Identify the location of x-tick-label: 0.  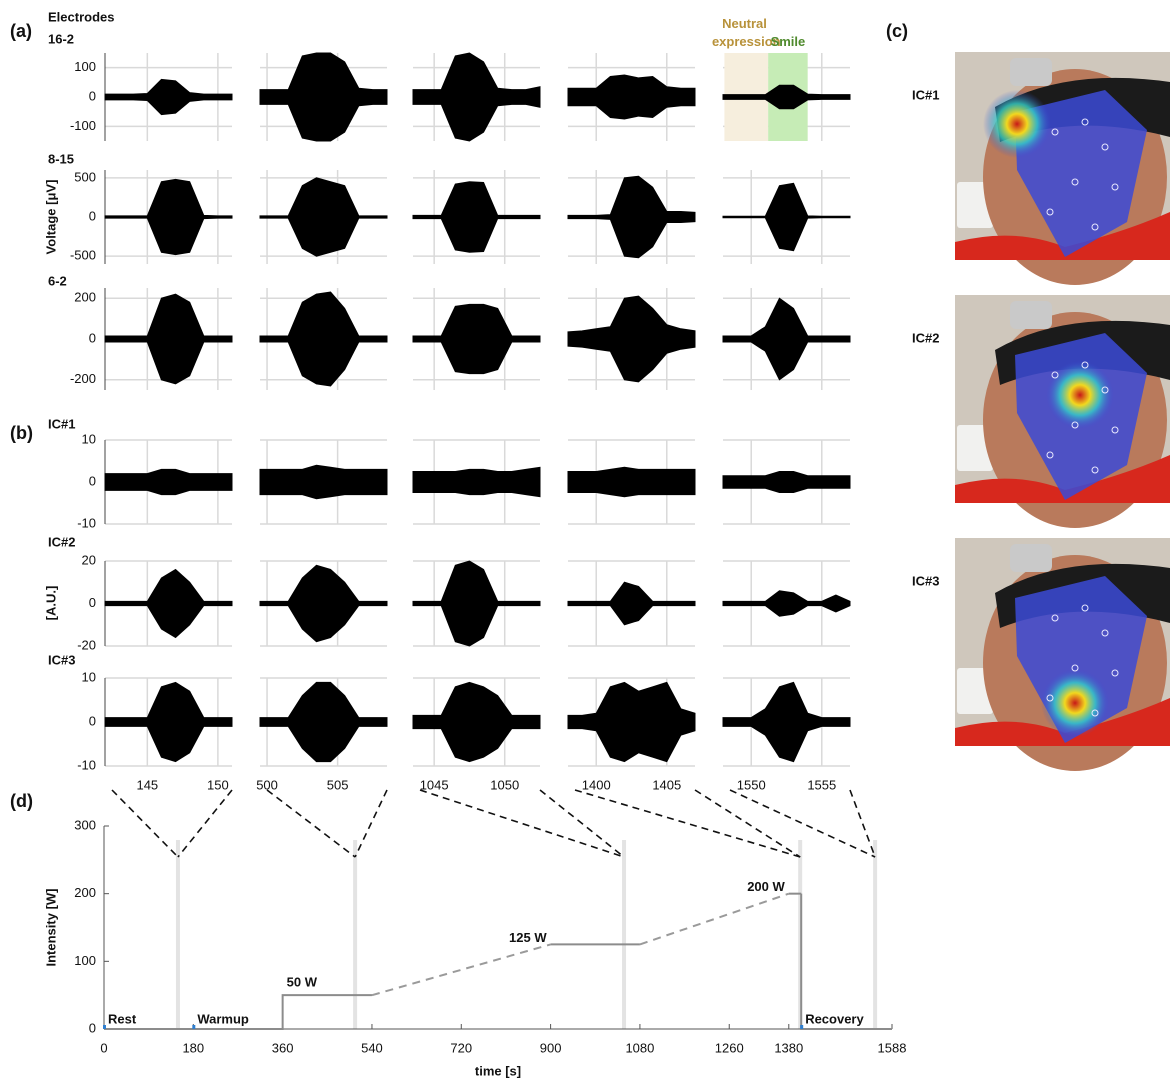
(103, 1047).